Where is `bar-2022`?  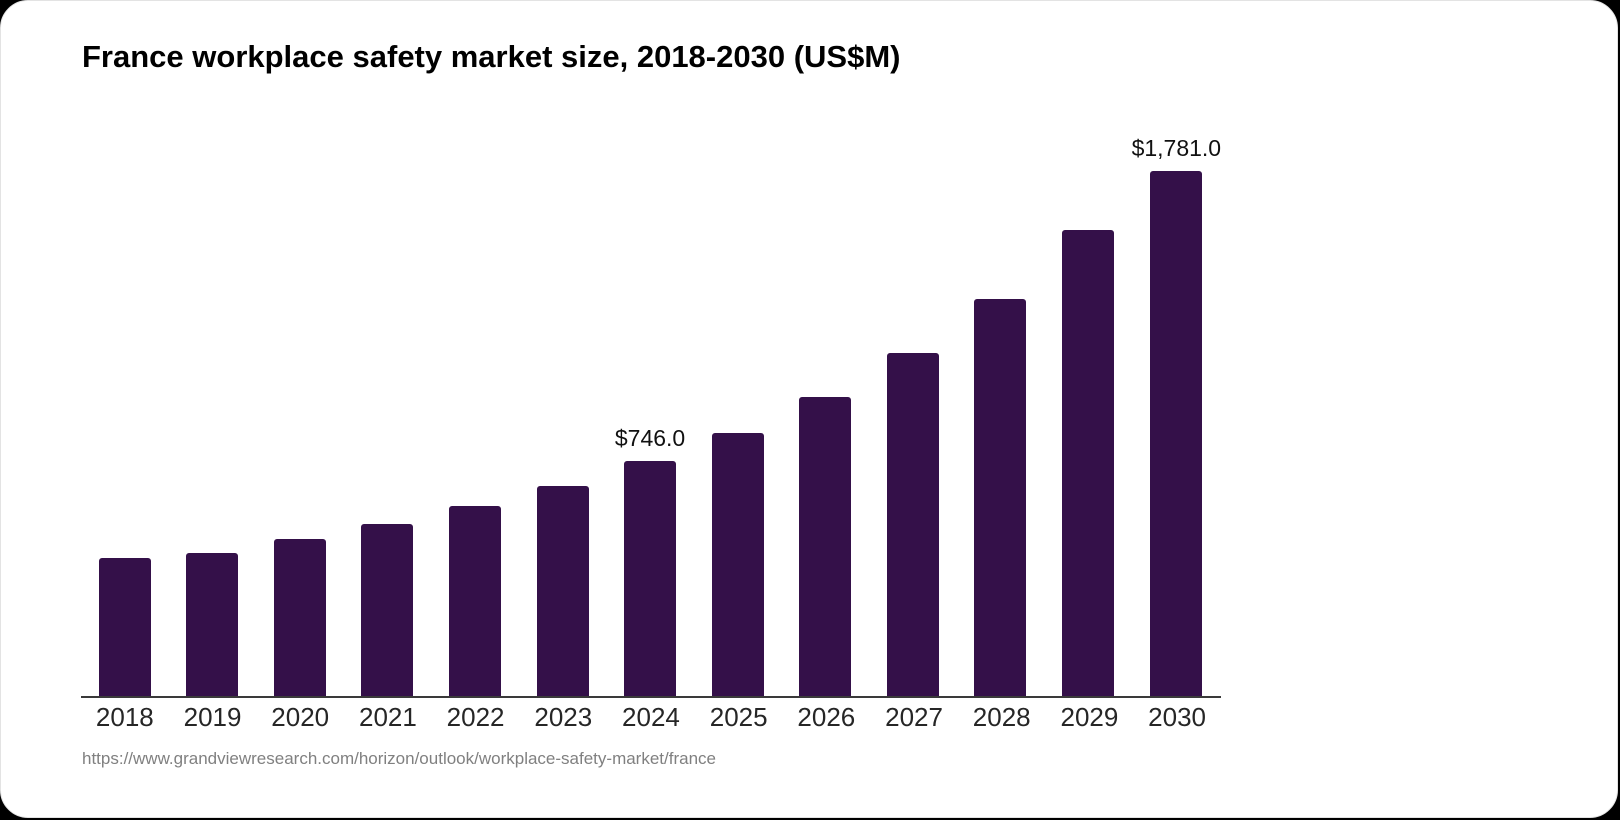
bar-2022 is located at coordinates (474, 601).